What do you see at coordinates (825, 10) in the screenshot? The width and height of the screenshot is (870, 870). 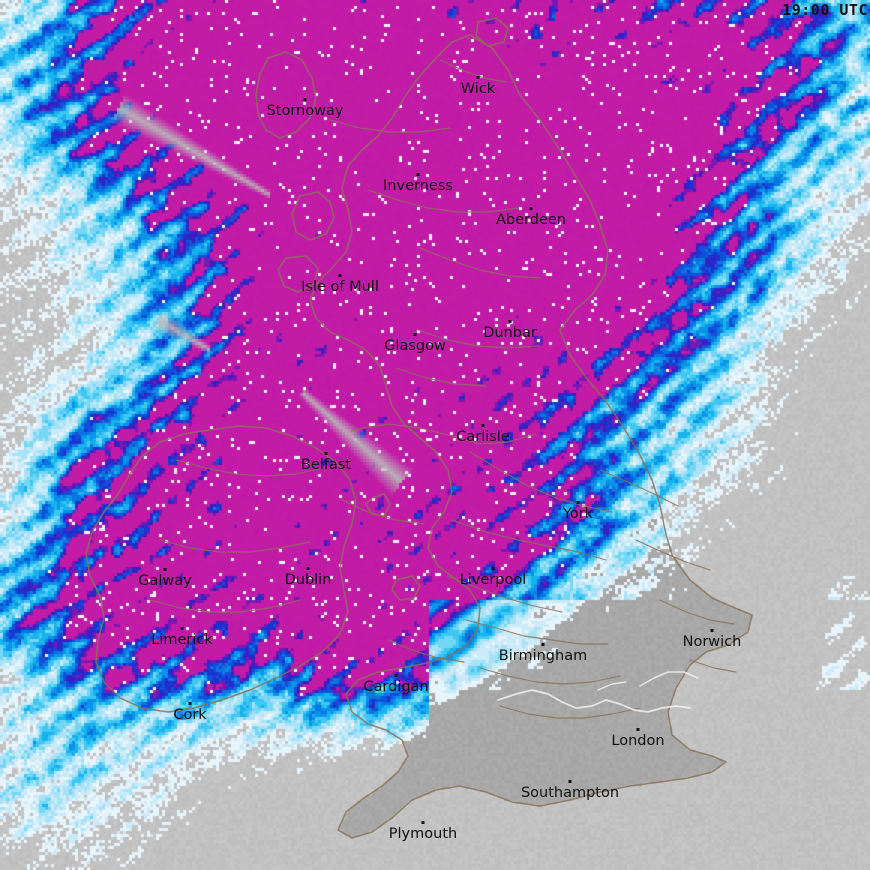 I see `timestamp-label: 19:00 UTC` at bounding box center [825, 10].